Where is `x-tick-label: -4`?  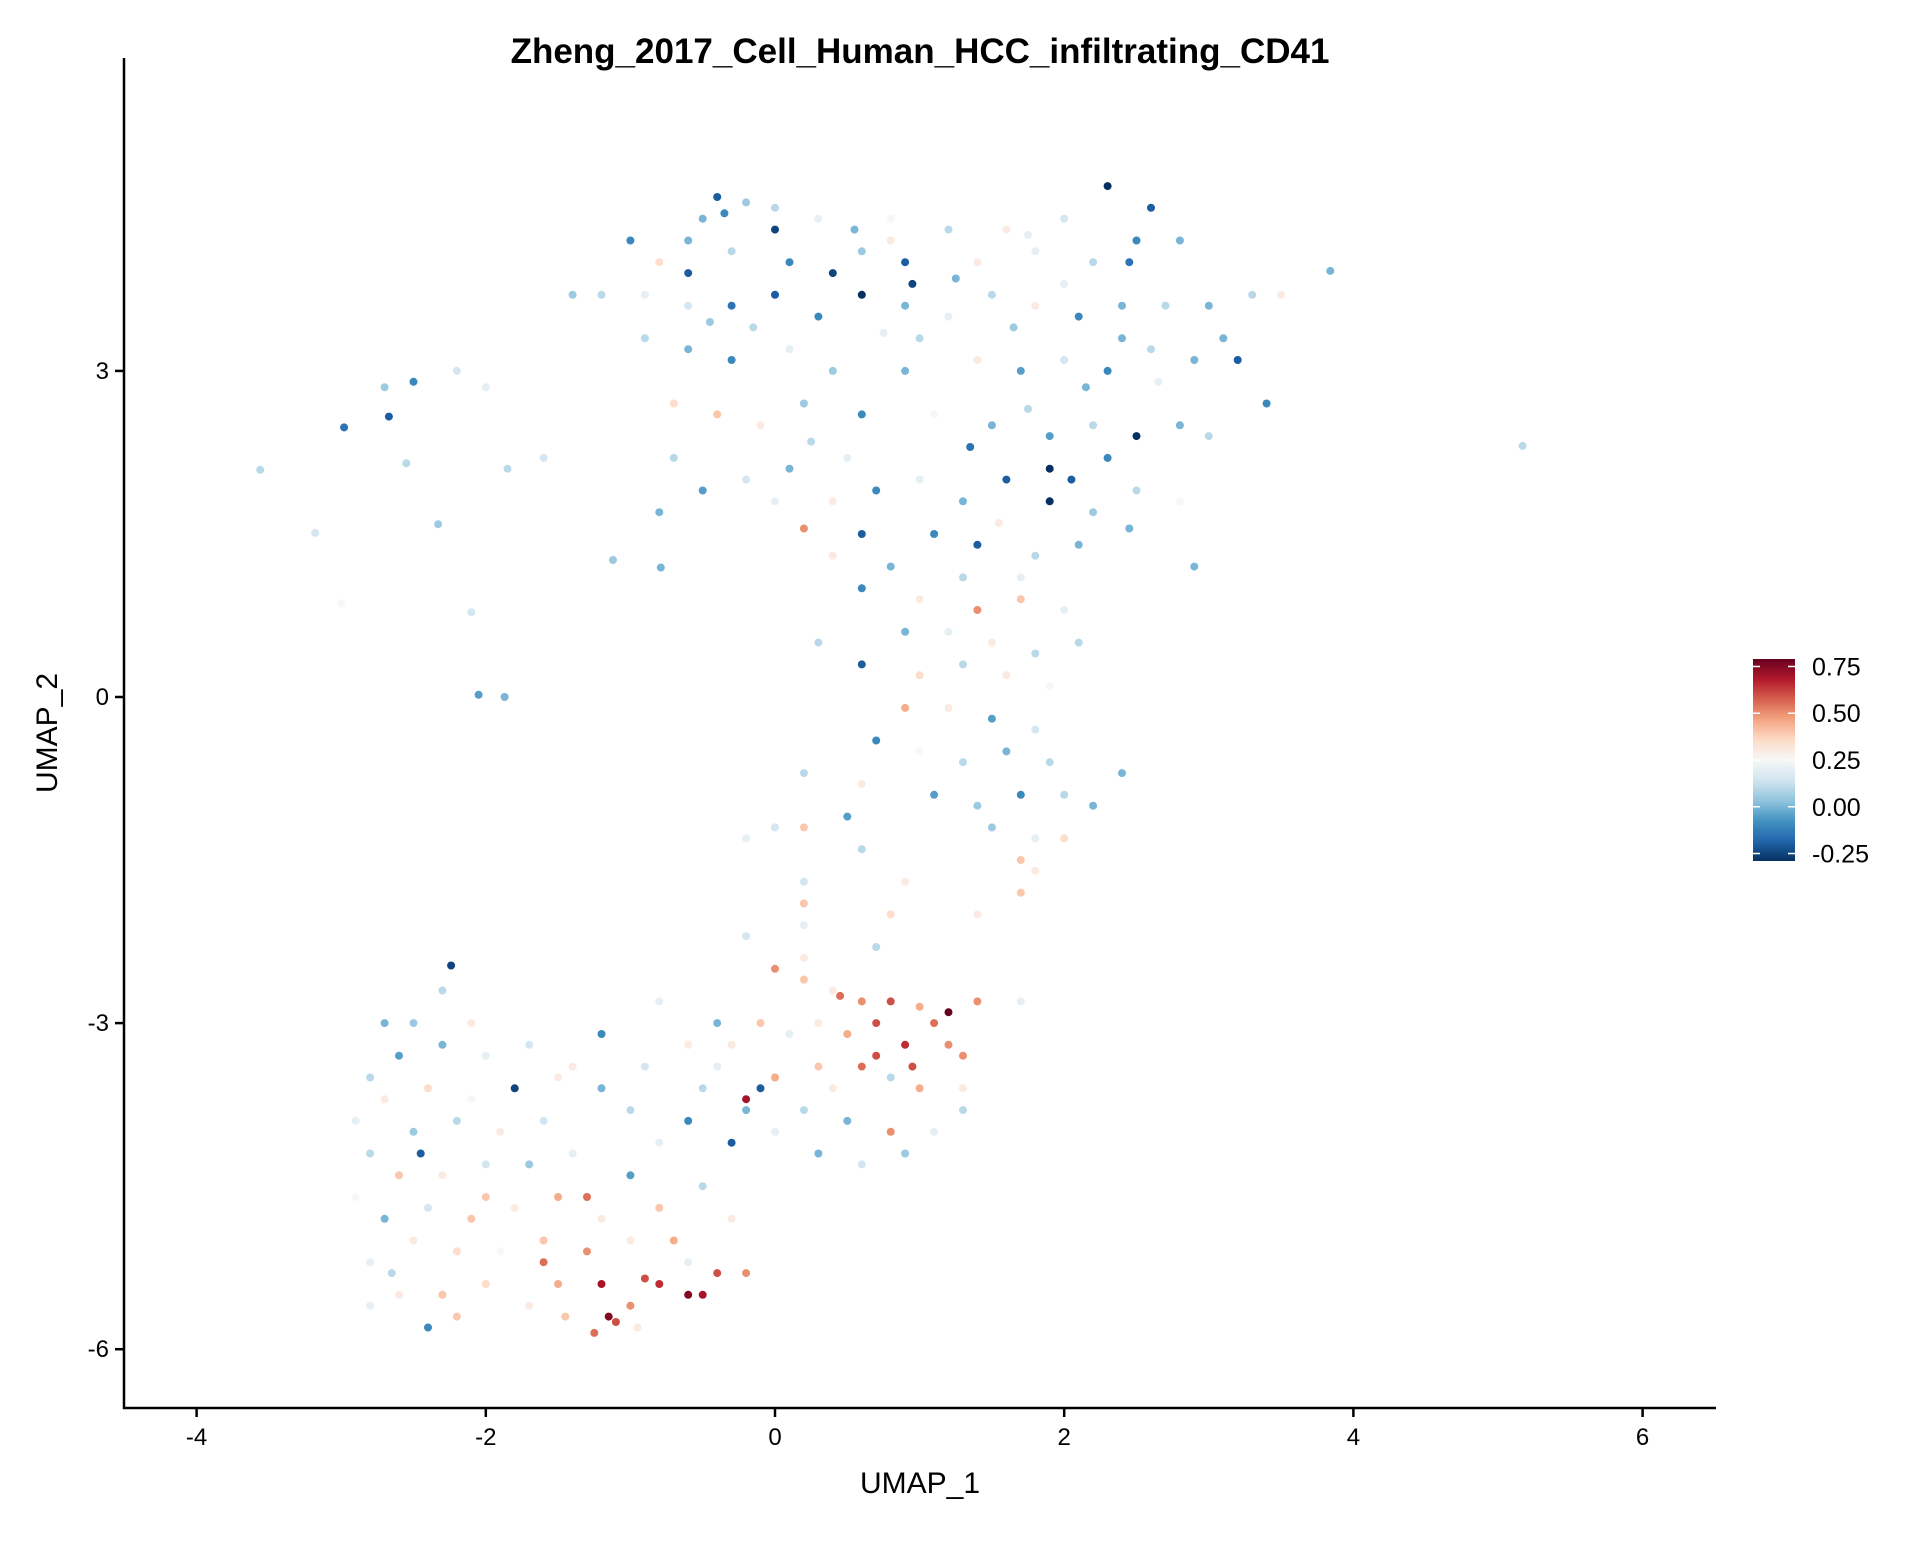 x-tick-label: -4 is located at coordinates (196, 1437).